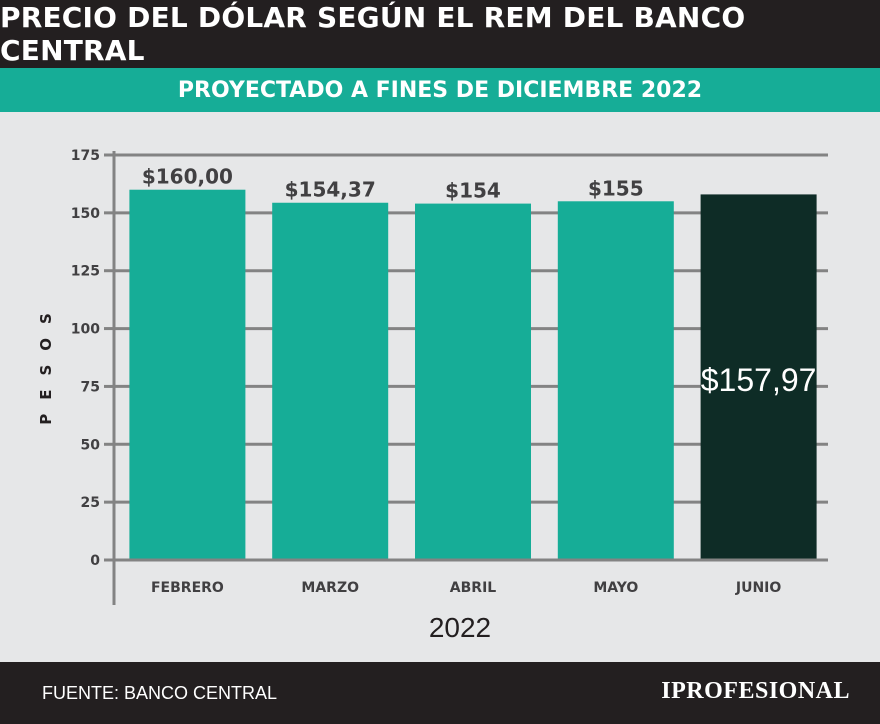 This screenshot has width=880, height=724. Describe the element at coordinates (440, 693) in the screenshot. I see `footer: FUENTE: BANCO CENTRAL IPROFESIONAL` at that location.